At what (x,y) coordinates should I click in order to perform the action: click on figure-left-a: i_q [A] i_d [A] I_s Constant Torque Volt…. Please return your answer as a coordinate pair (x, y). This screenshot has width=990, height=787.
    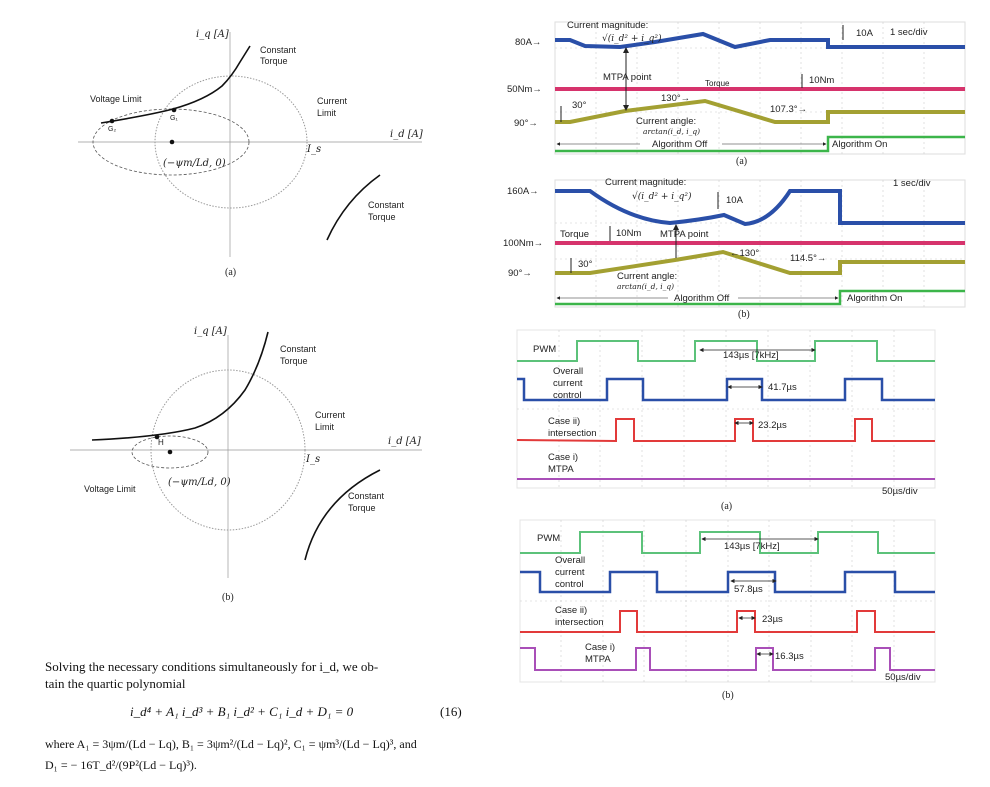
    Looking at the image, I should click on (250, 153).